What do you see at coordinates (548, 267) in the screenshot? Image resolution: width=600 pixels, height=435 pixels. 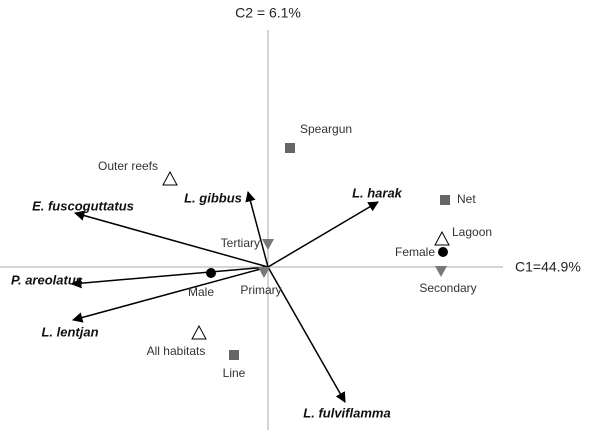 I see `x-axis-label: C1=44.9%` at bounding box center [548, 267].